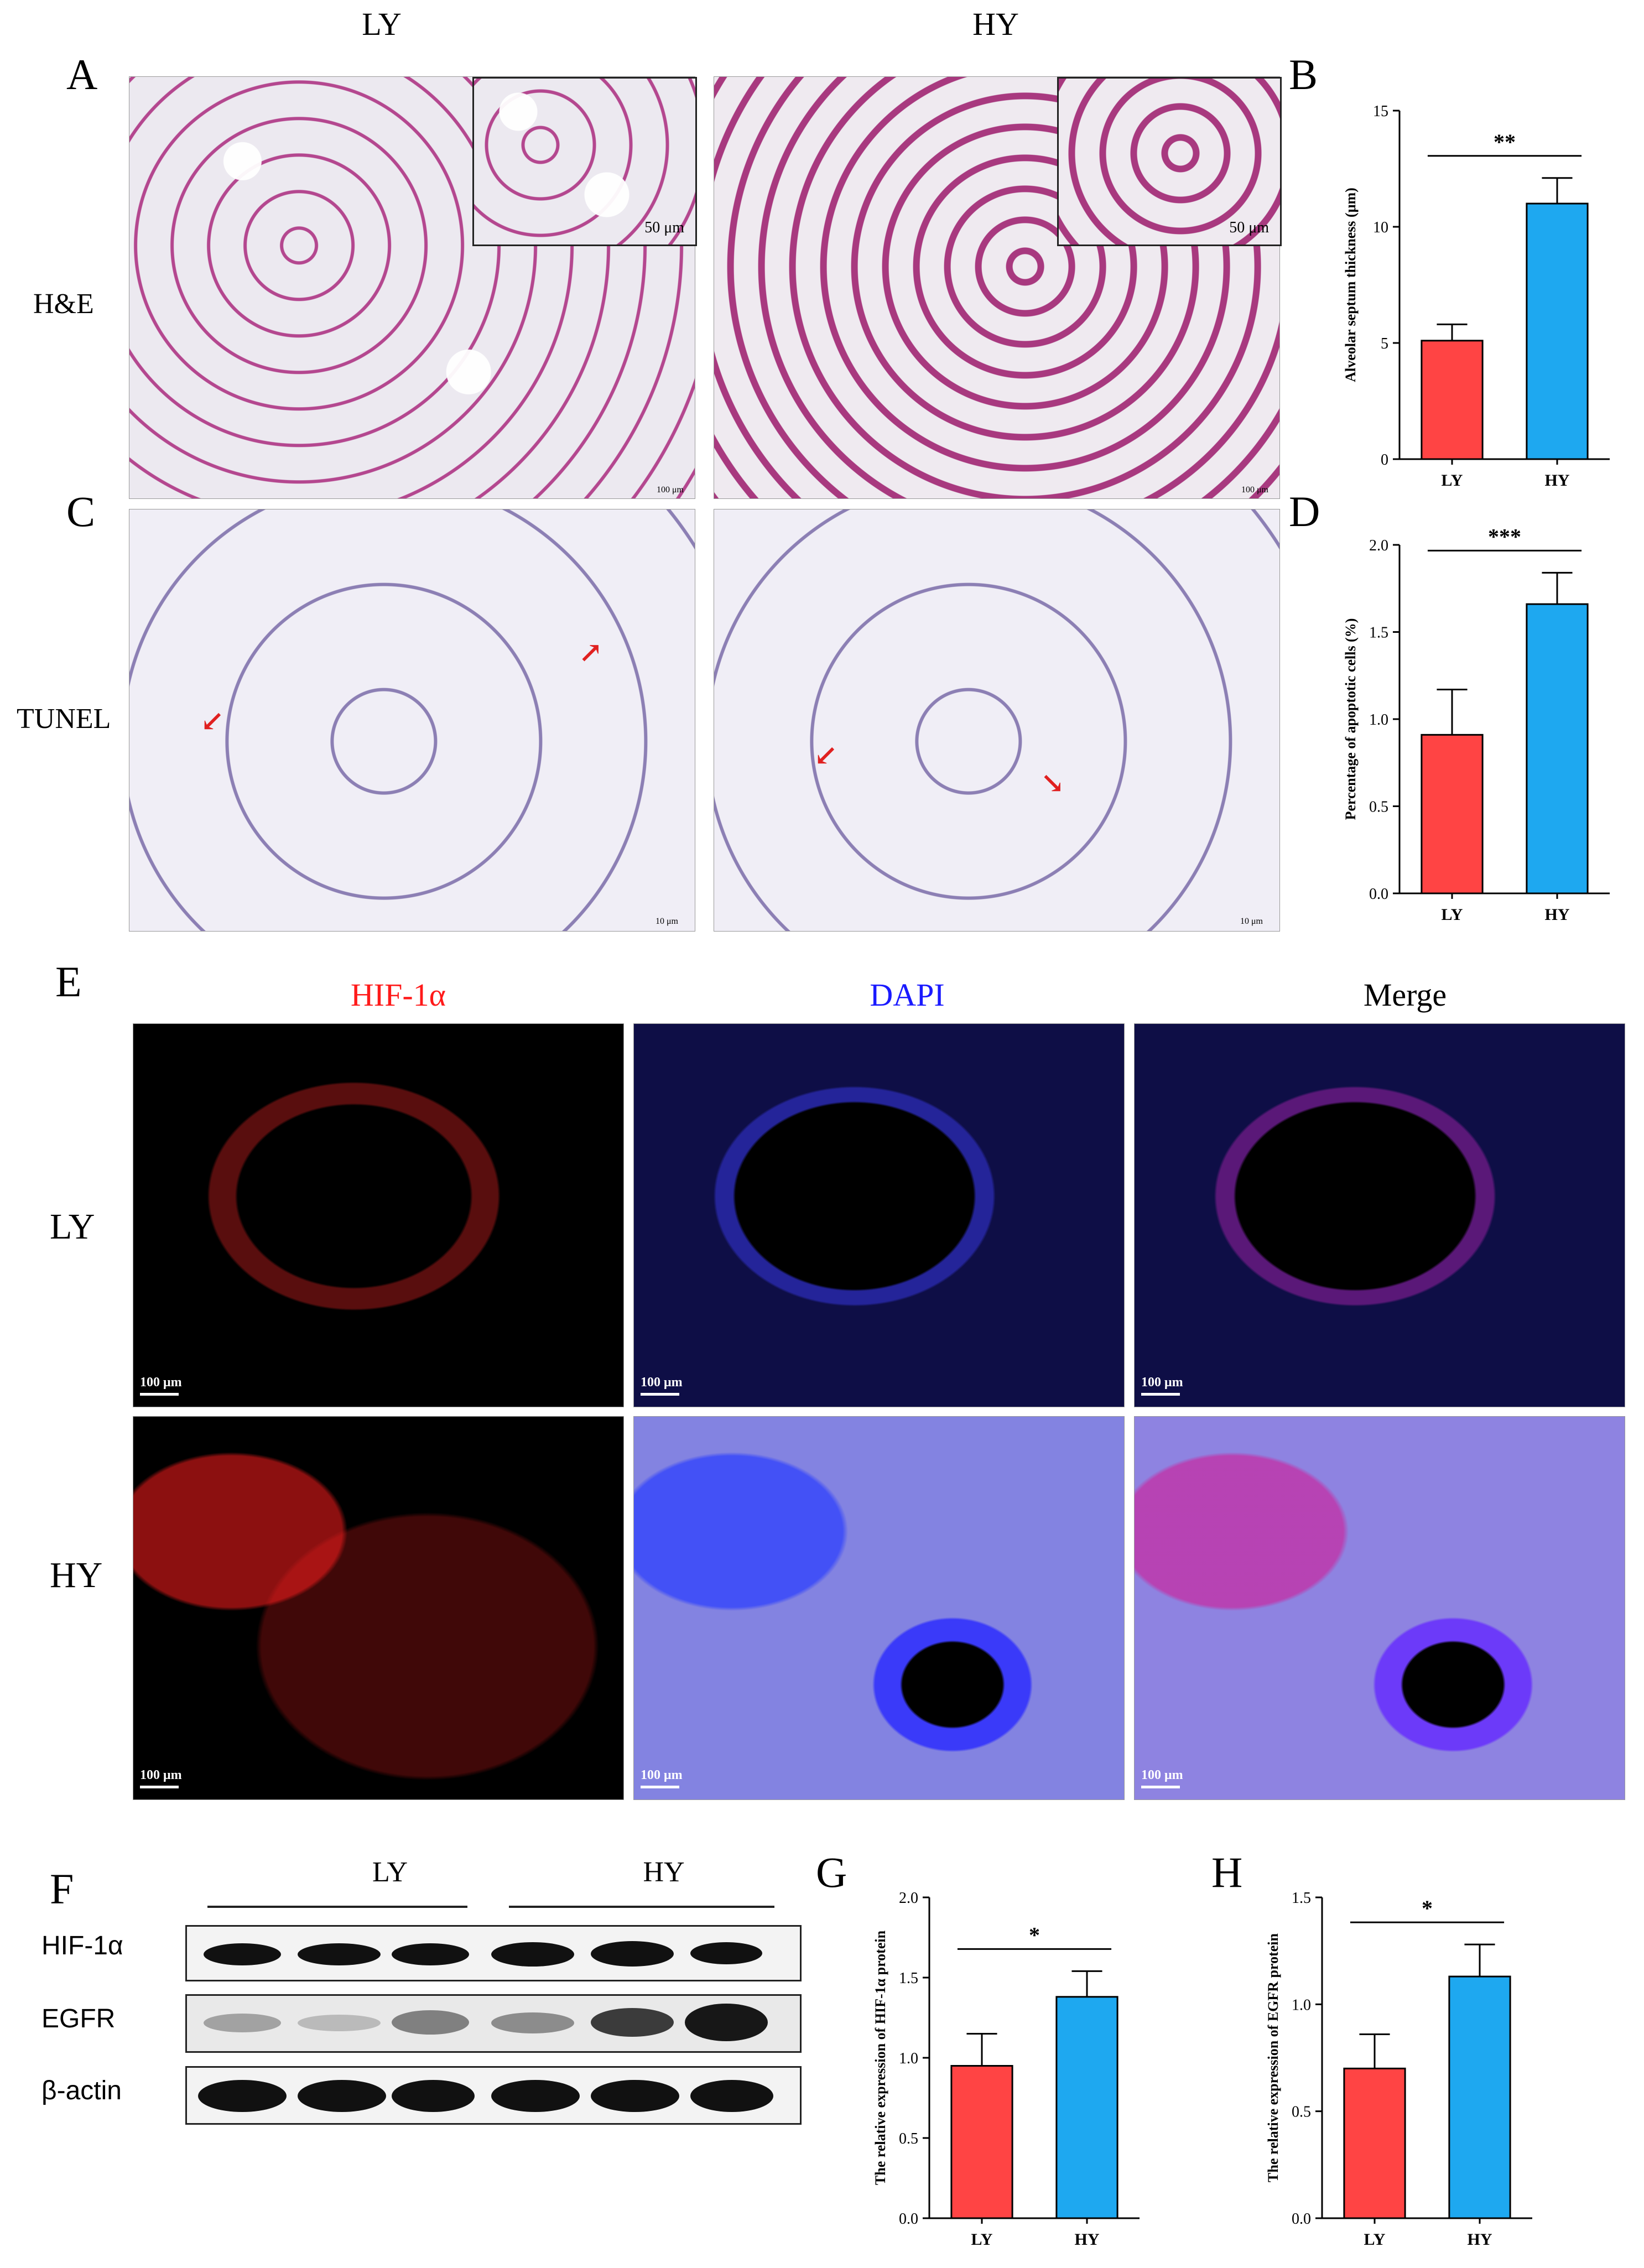  What do you see at coordinates (493, 2024) in the screenshot?
I see `blot-egfr` at bounding box center [493, 2024].